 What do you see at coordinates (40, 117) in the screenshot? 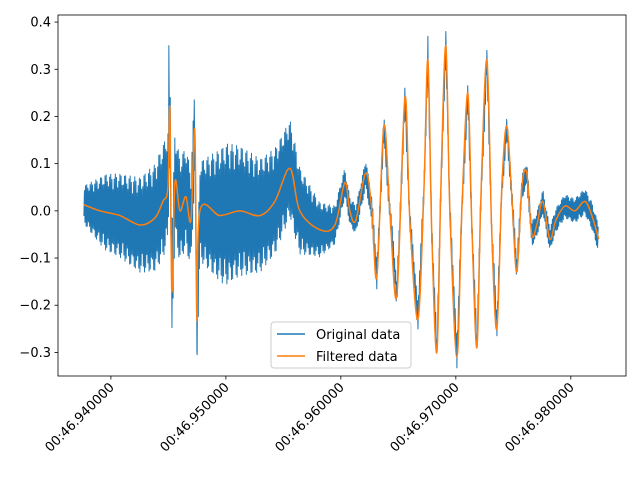
I see `y-tick-label: 0.2` at bounding box center [40, 117].